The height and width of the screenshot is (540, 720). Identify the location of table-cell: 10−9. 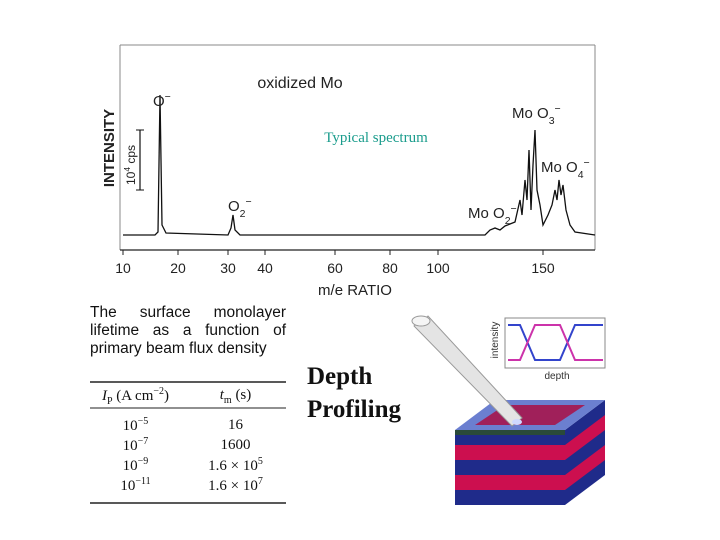
(135, 465).